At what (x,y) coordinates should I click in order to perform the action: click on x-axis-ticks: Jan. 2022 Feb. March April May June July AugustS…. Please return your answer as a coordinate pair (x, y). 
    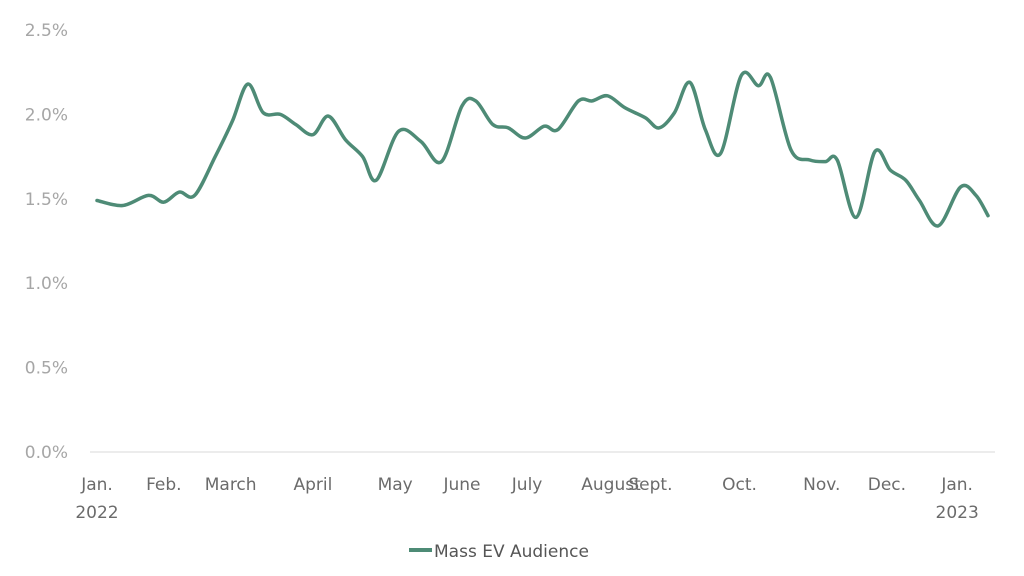
    Looking at the image, I should click on (526, 499).